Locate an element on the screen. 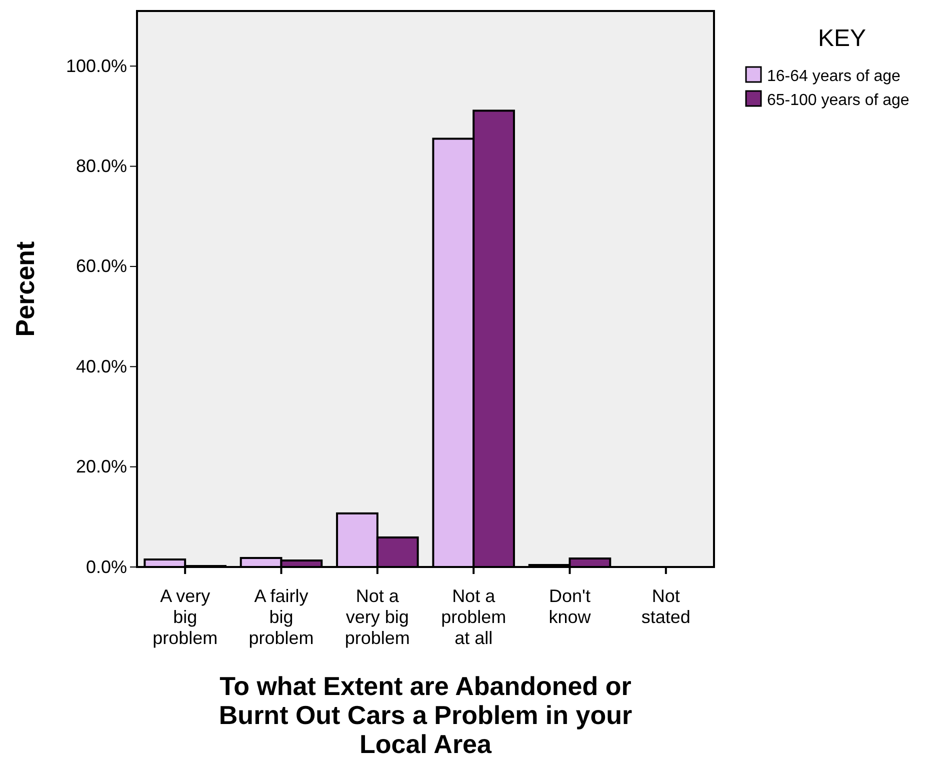  legend-title: KEY is located at coordinates (842, 38).